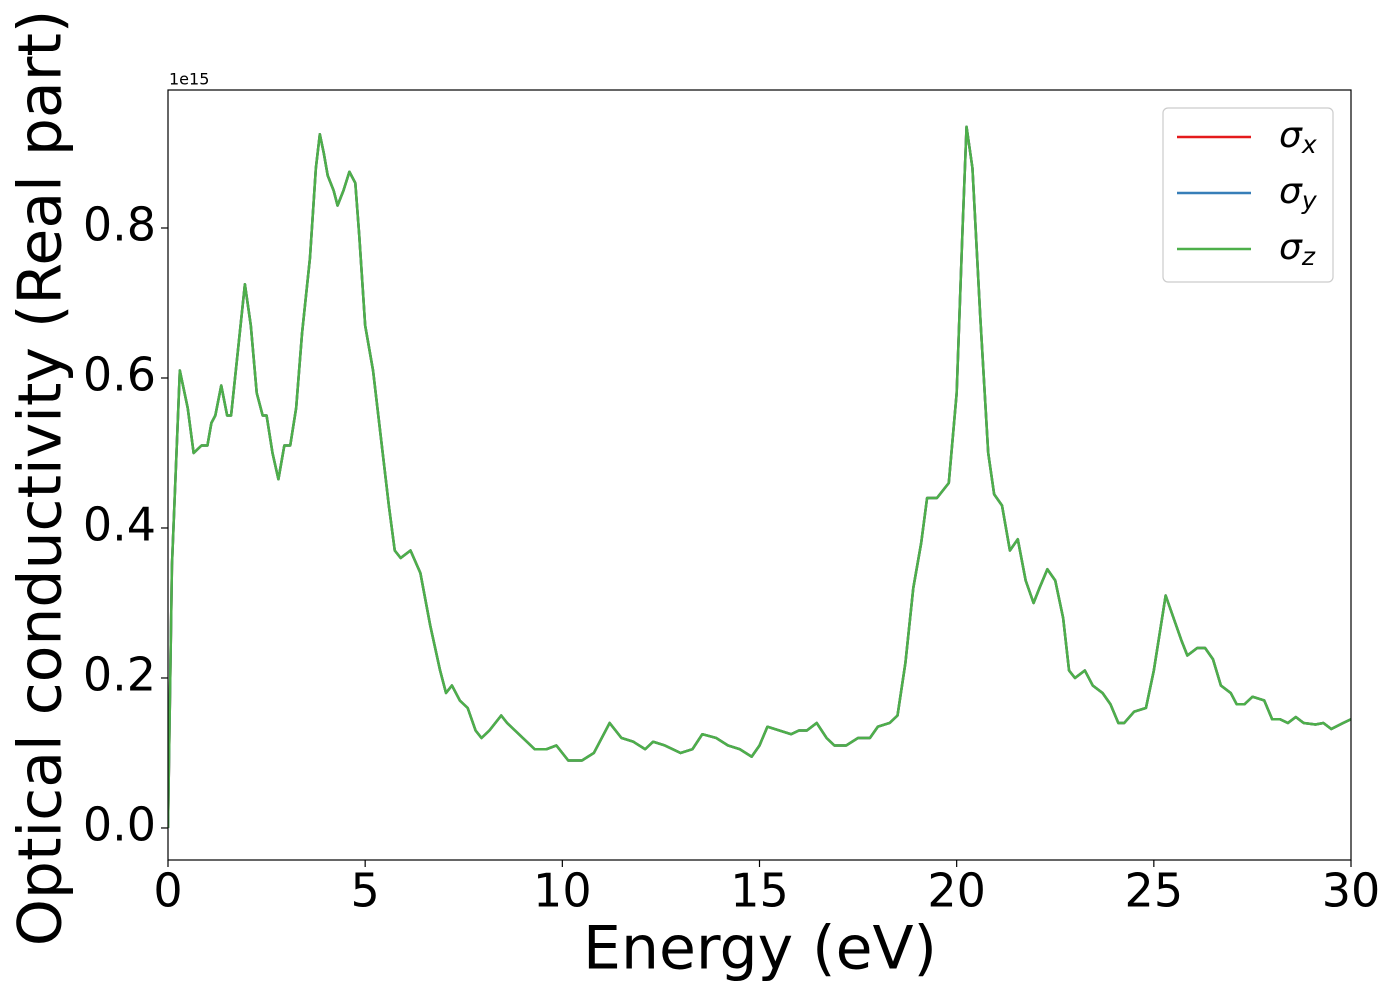 The width and height of the screenshot is (1400, 1000). Describe the element at coordinates (759, 891) in the screenshot. I see `x-tick-label: 15` at that location.